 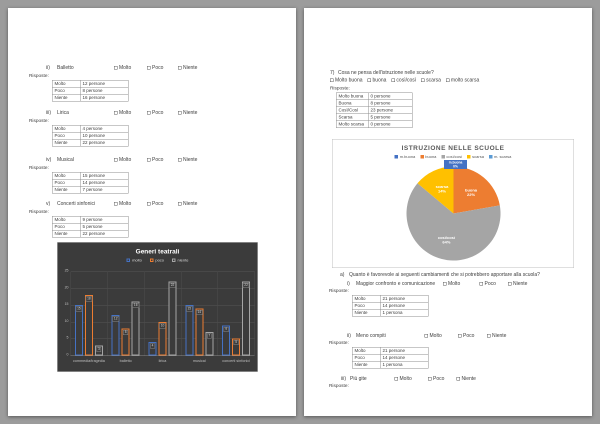 What do you see at coordinates (79, 309) in the screenshot?
I see `bar-value-label: 15` at bounding box center [79, 309].